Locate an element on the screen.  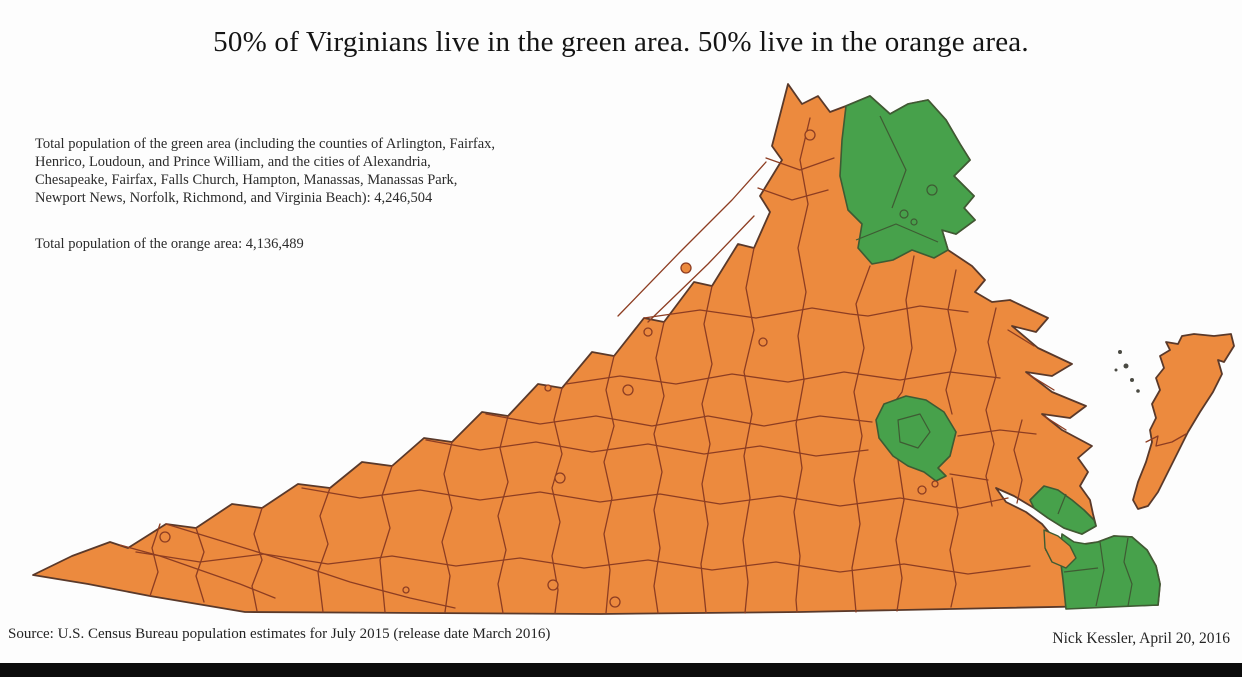
footer-black-bar is located at coordinates (621, 670).